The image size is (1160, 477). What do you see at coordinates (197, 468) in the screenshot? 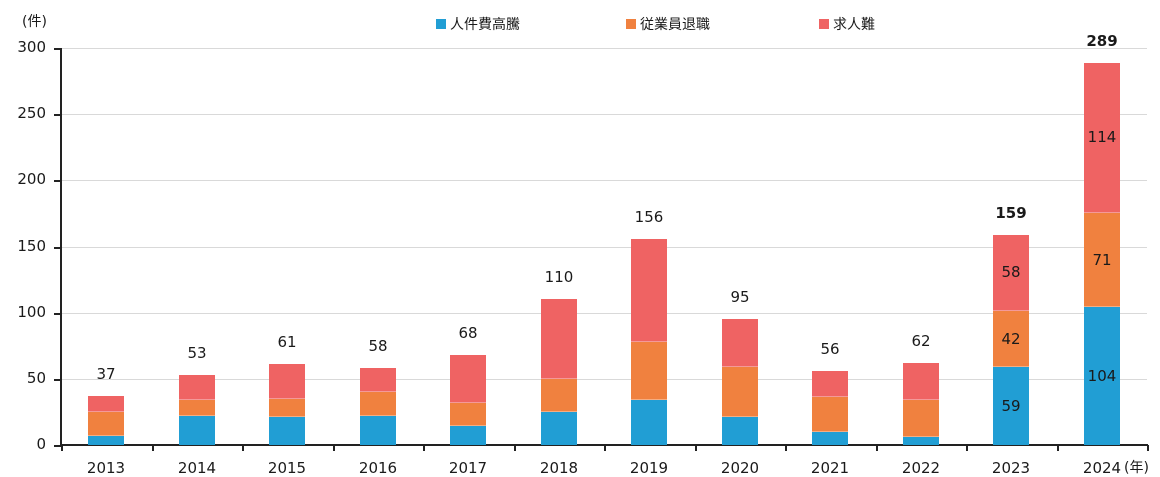
I see `x-tick-label: 2014` at bounding box center [197, 468].